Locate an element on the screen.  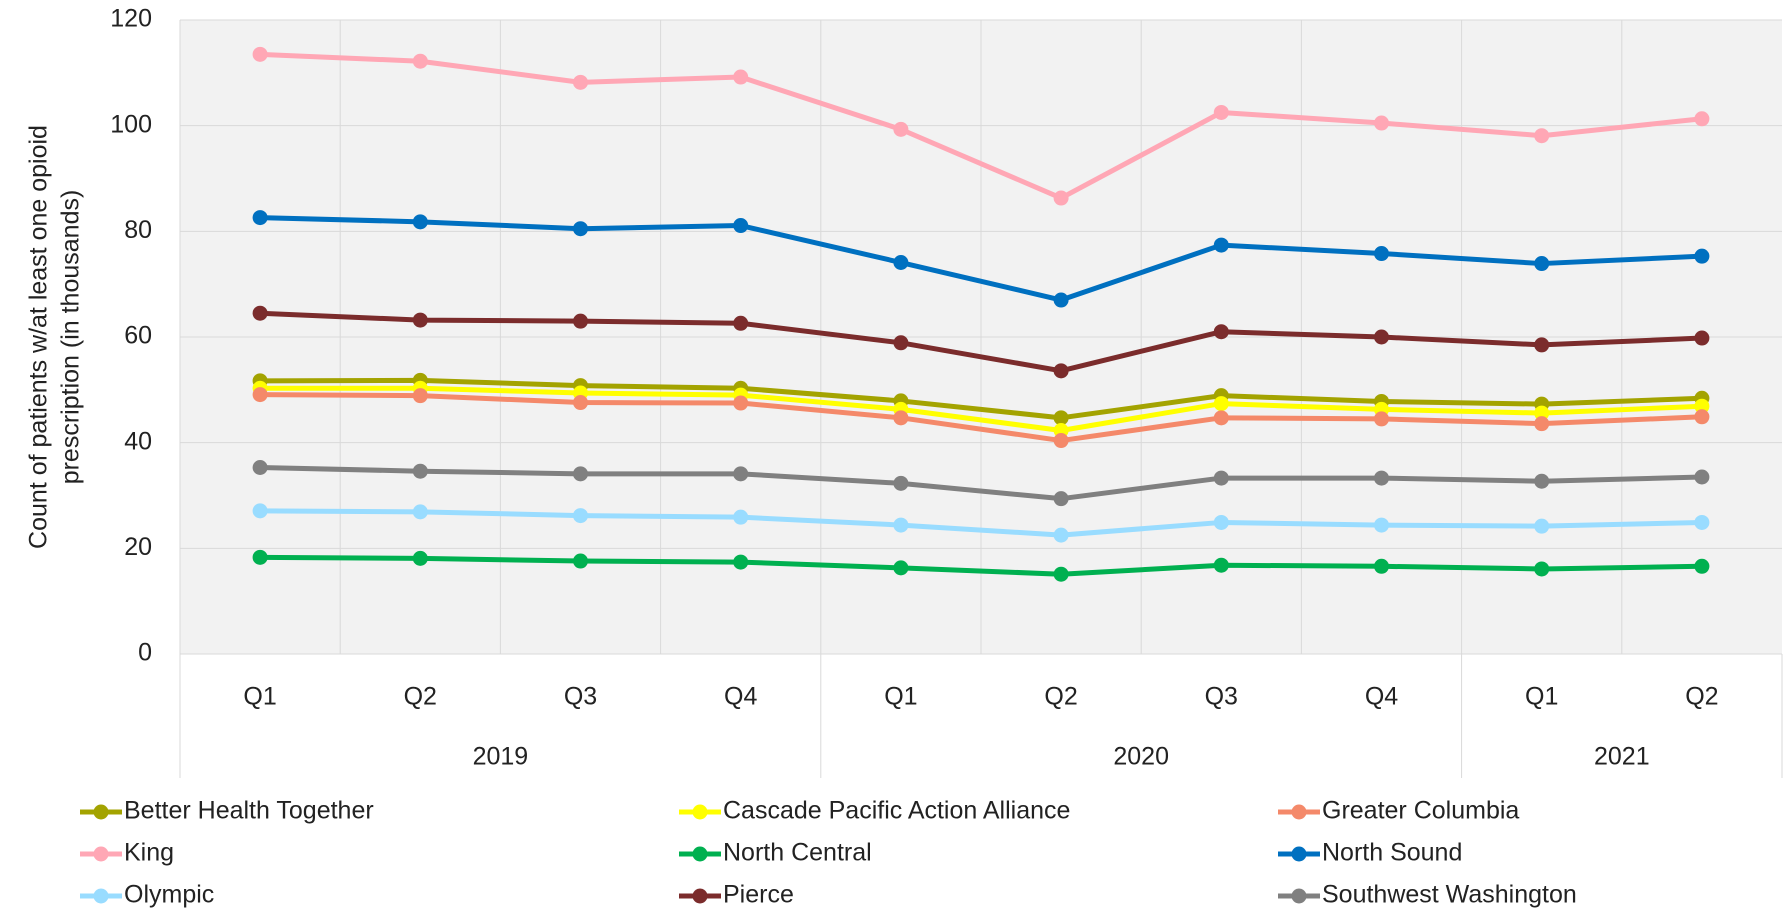
x-group-label: 2021 is located at coordinates (1622, 757).